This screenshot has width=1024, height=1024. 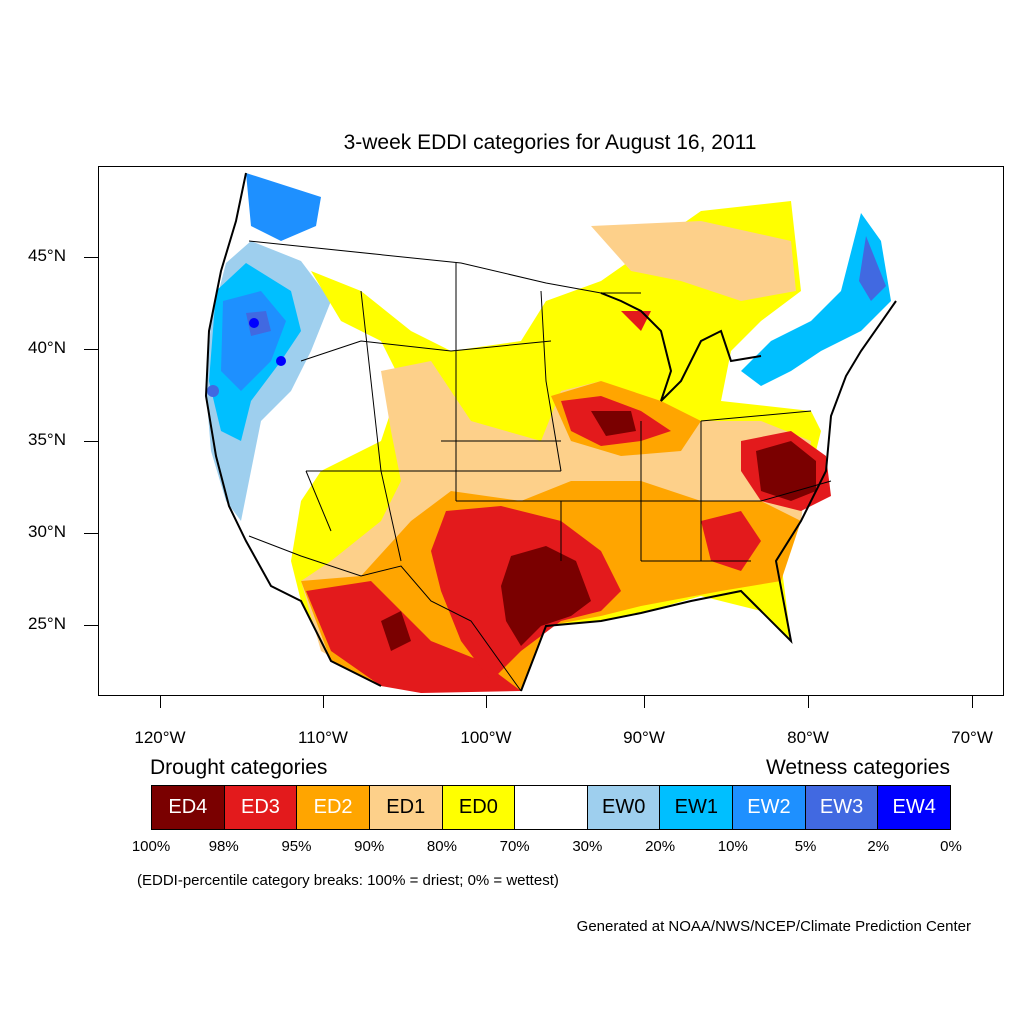 I want to click on legend-percent-label: 20%, so click(x=660, y=846).